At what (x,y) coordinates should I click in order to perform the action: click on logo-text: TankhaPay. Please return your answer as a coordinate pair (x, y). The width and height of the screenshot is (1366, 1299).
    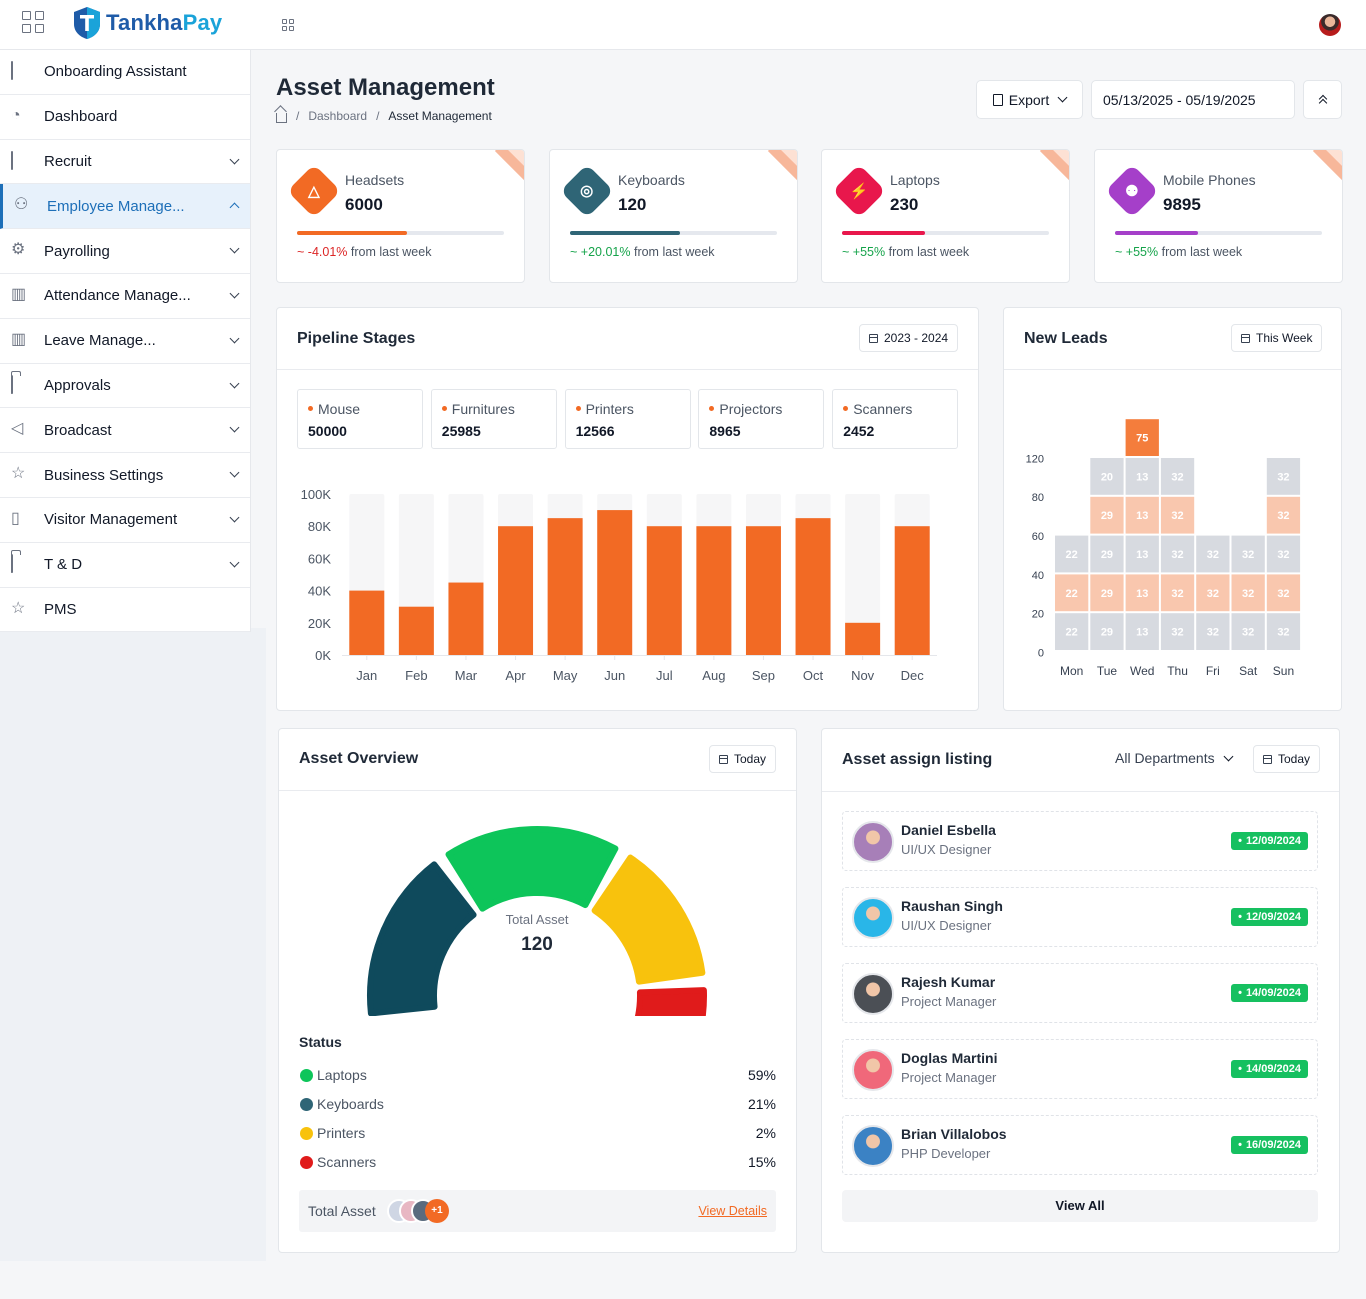
    Looking at the image, I should click on (164, 22).